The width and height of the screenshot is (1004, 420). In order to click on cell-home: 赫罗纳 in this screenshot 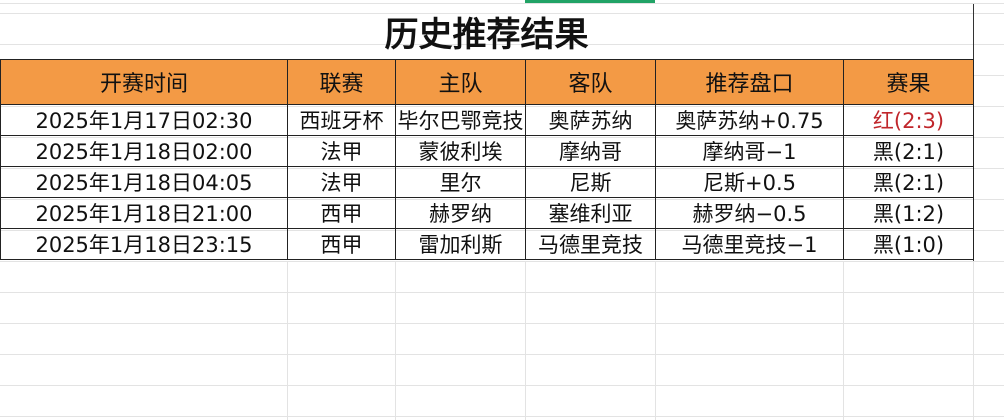, I will do `click(460, 213)`.